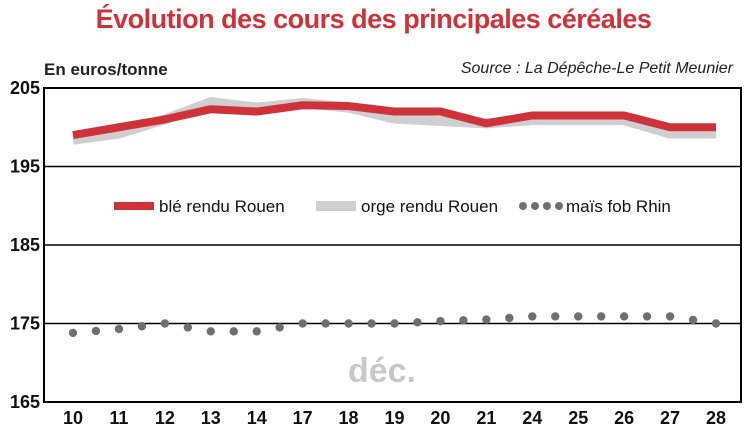 This screenshot has height=440, width=747. I want to click on x-tick-labels: 10 11 12 13 14 17 18 19 20 21 24 25 26 27 28, so click(394, 418).